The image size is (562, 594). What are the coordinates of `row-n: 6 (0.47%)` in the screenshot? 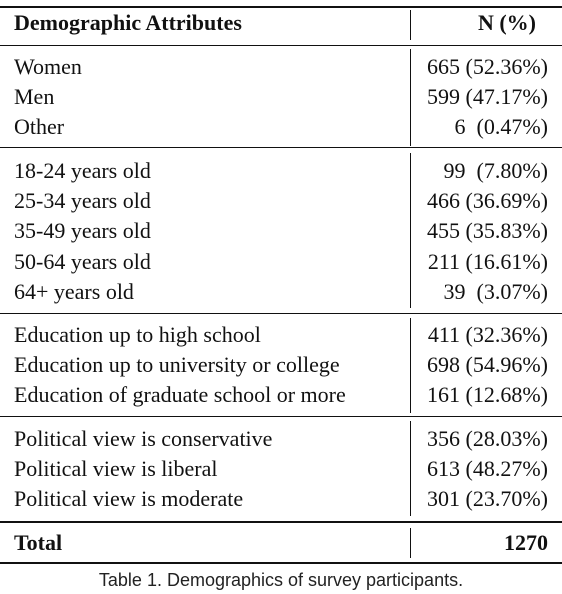 It's located at (501, 126).